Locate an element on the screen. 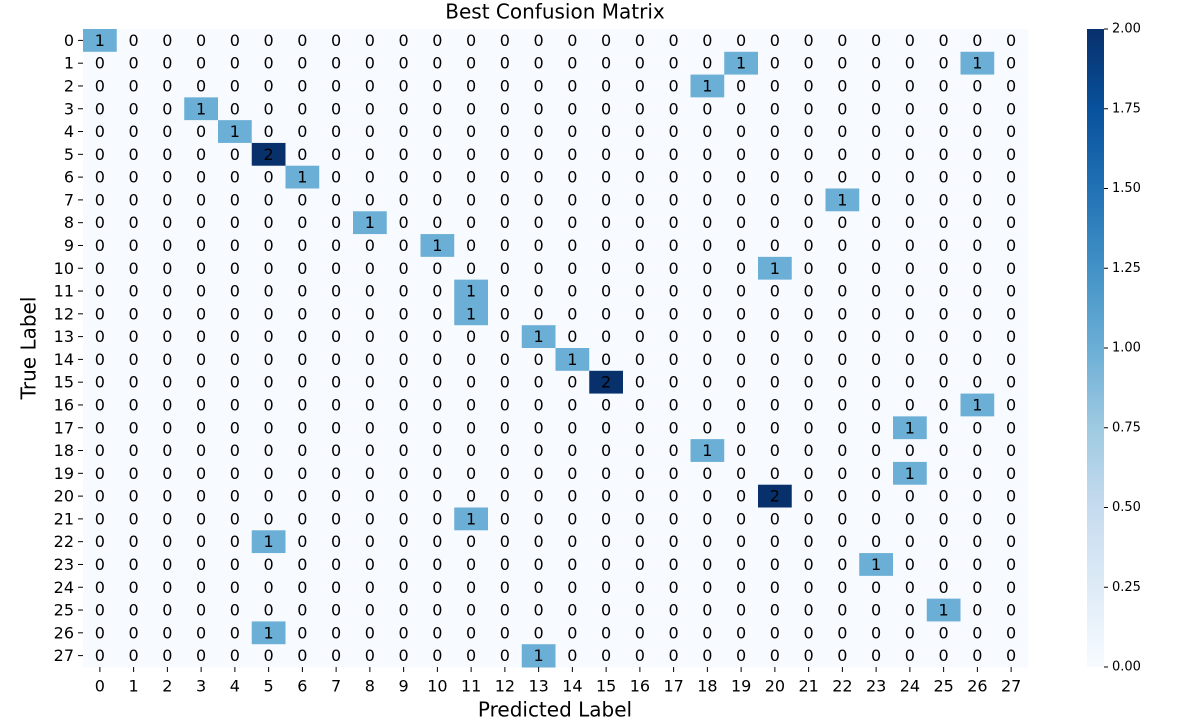  y-tick-label: 15 is located at coordinates (64, 382).